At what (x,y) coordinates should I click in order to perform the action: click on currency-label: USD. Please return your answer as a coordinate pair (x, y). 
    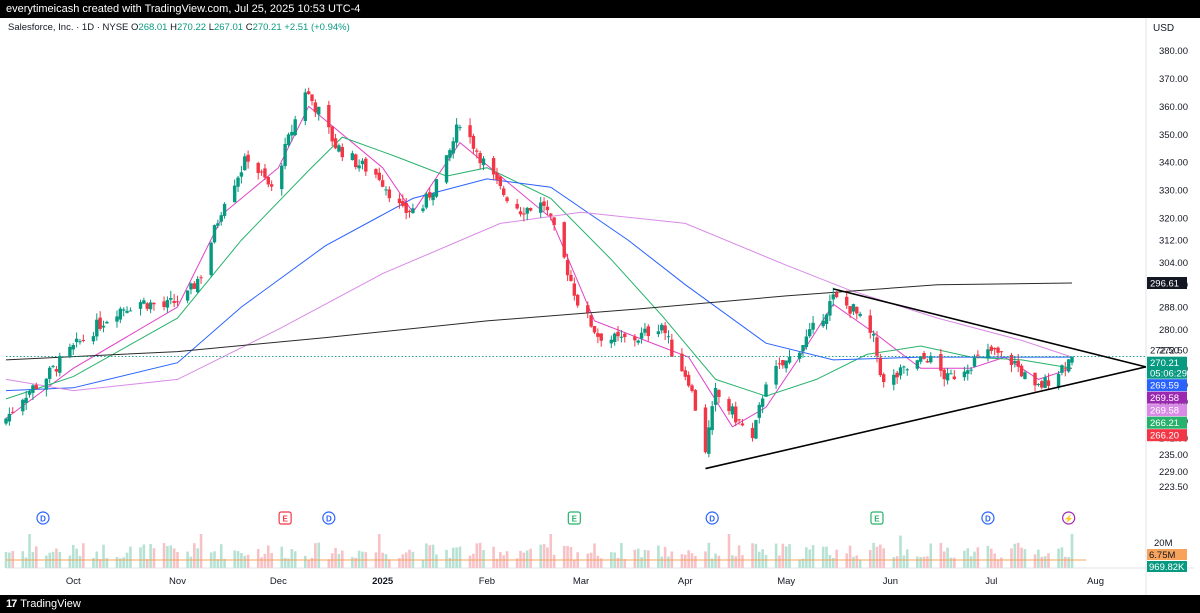
    Looking at the image, I should click on (1164, 28).